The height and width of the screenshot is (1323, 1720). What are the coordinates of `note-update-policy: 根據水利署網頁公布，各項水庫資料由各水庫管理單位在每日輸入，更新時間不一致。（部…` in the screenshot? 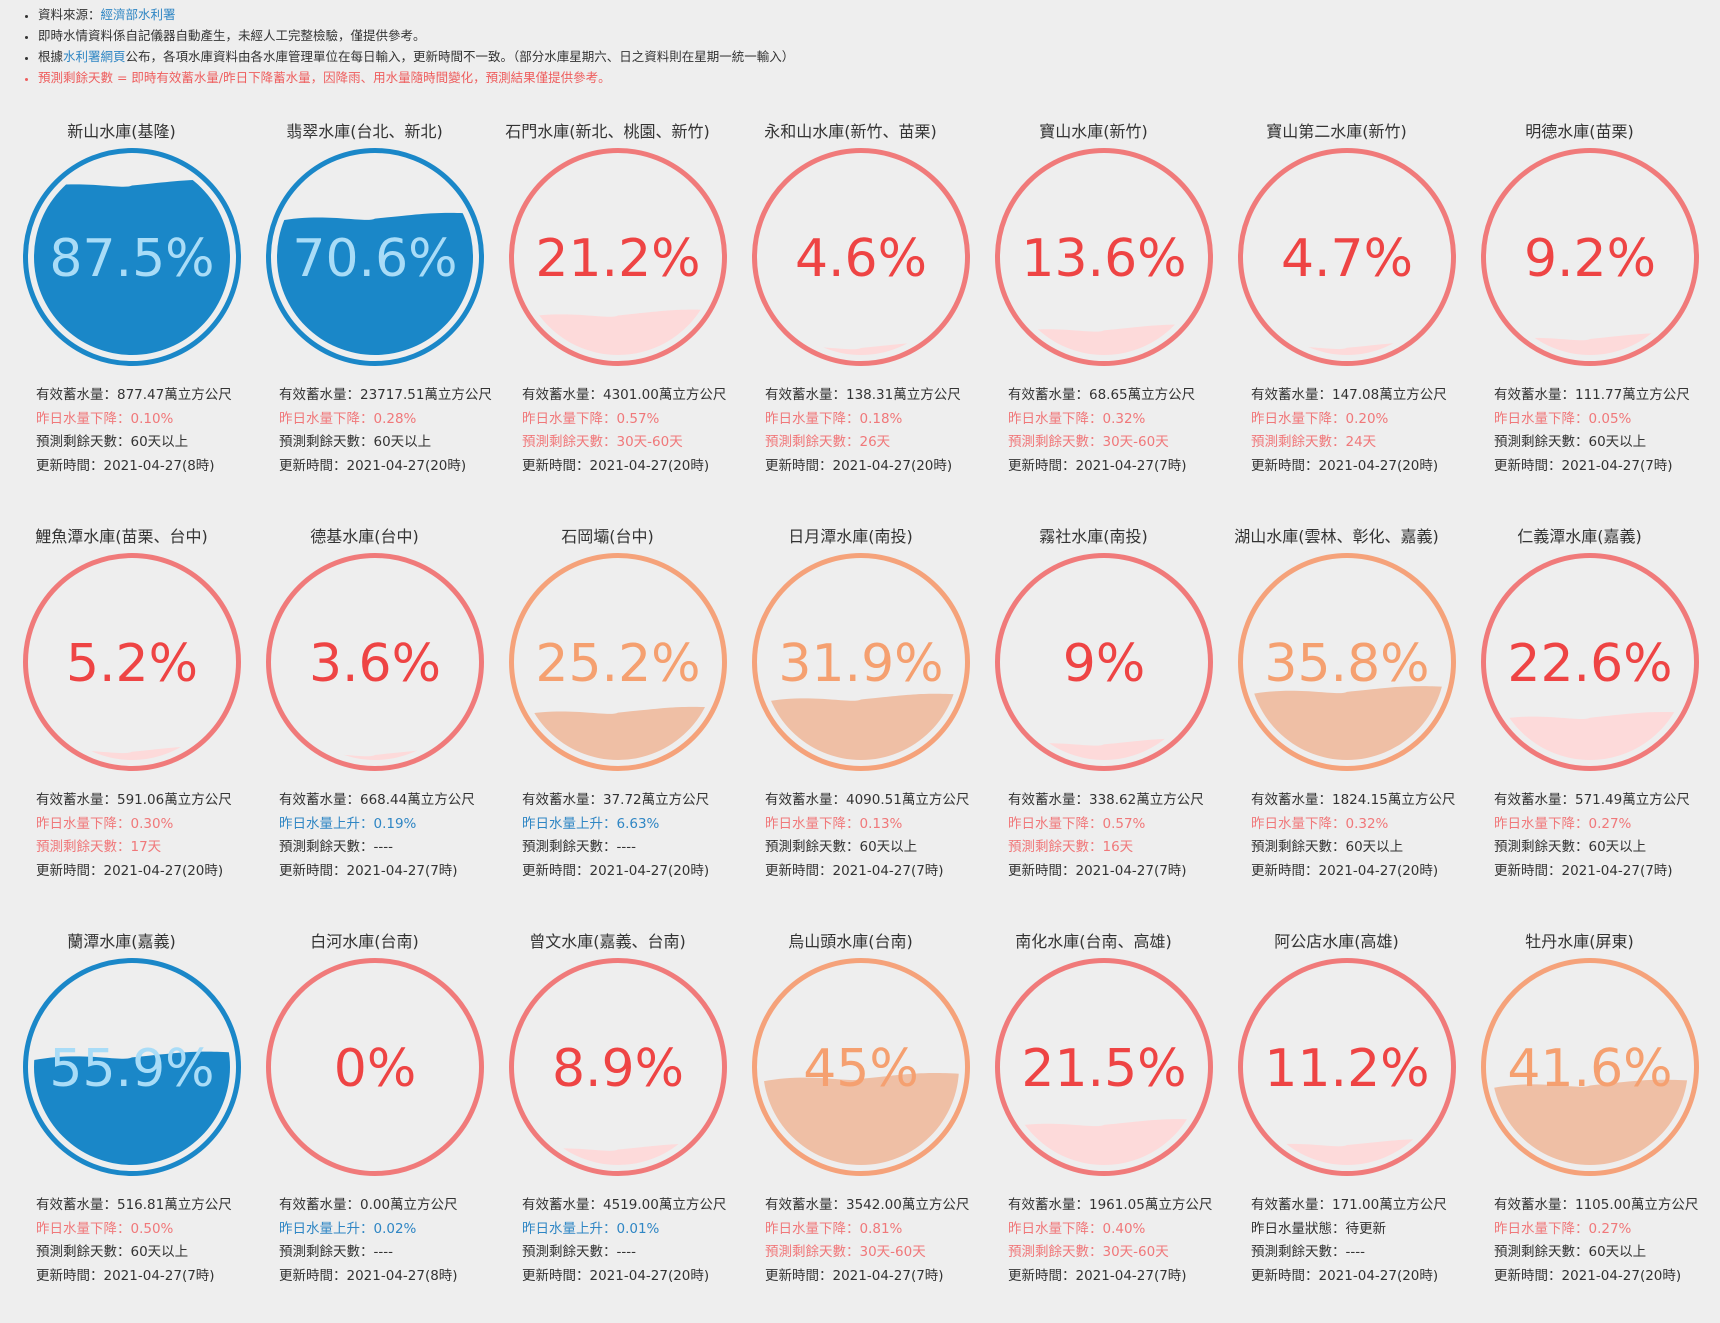 It's located at (869, 56).